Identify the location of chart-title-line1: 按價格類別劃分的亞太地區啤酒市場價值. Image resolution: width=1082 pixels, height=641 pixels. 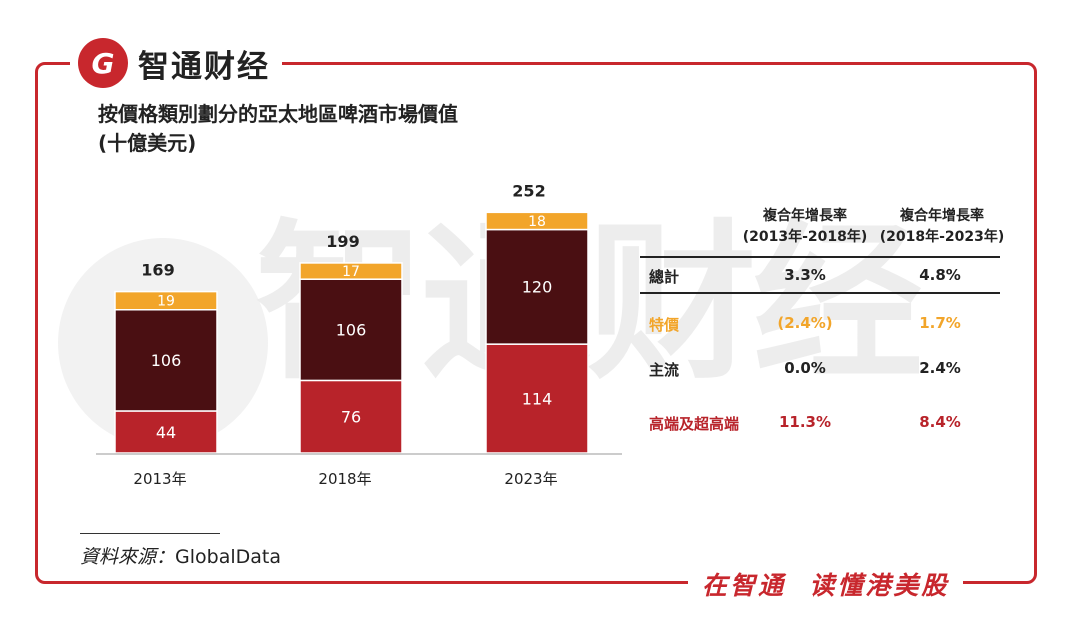
(278, 114).